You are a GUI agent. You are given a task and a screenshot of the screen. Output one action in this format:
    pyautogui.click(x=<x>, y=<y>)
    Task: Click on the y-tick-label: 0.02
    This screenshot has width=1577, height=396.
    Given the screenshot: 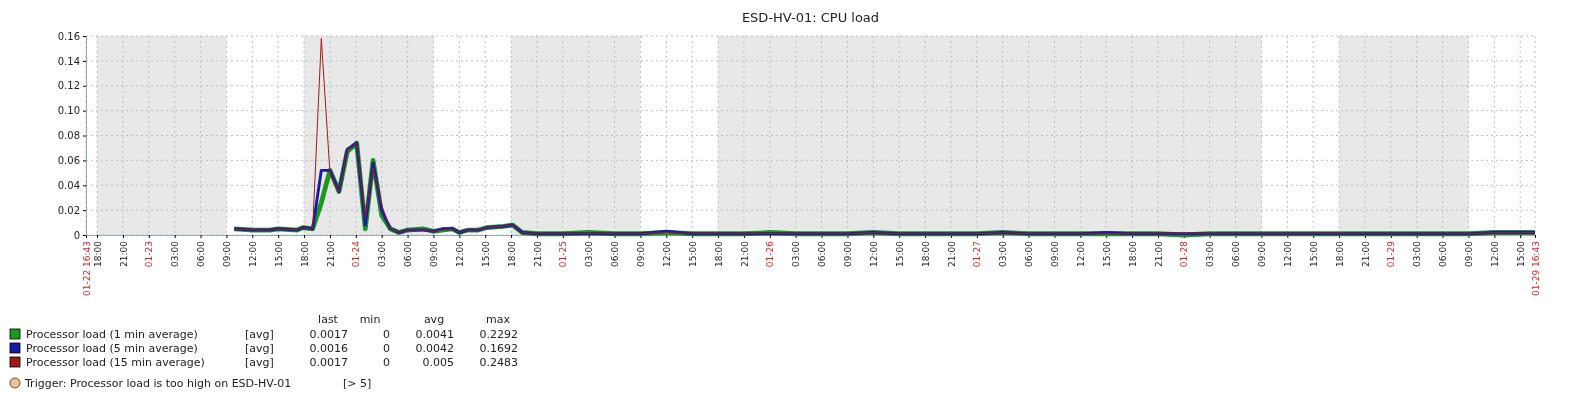 What is the action you would take?
    pyautogui.click(x=68, y=210)
    